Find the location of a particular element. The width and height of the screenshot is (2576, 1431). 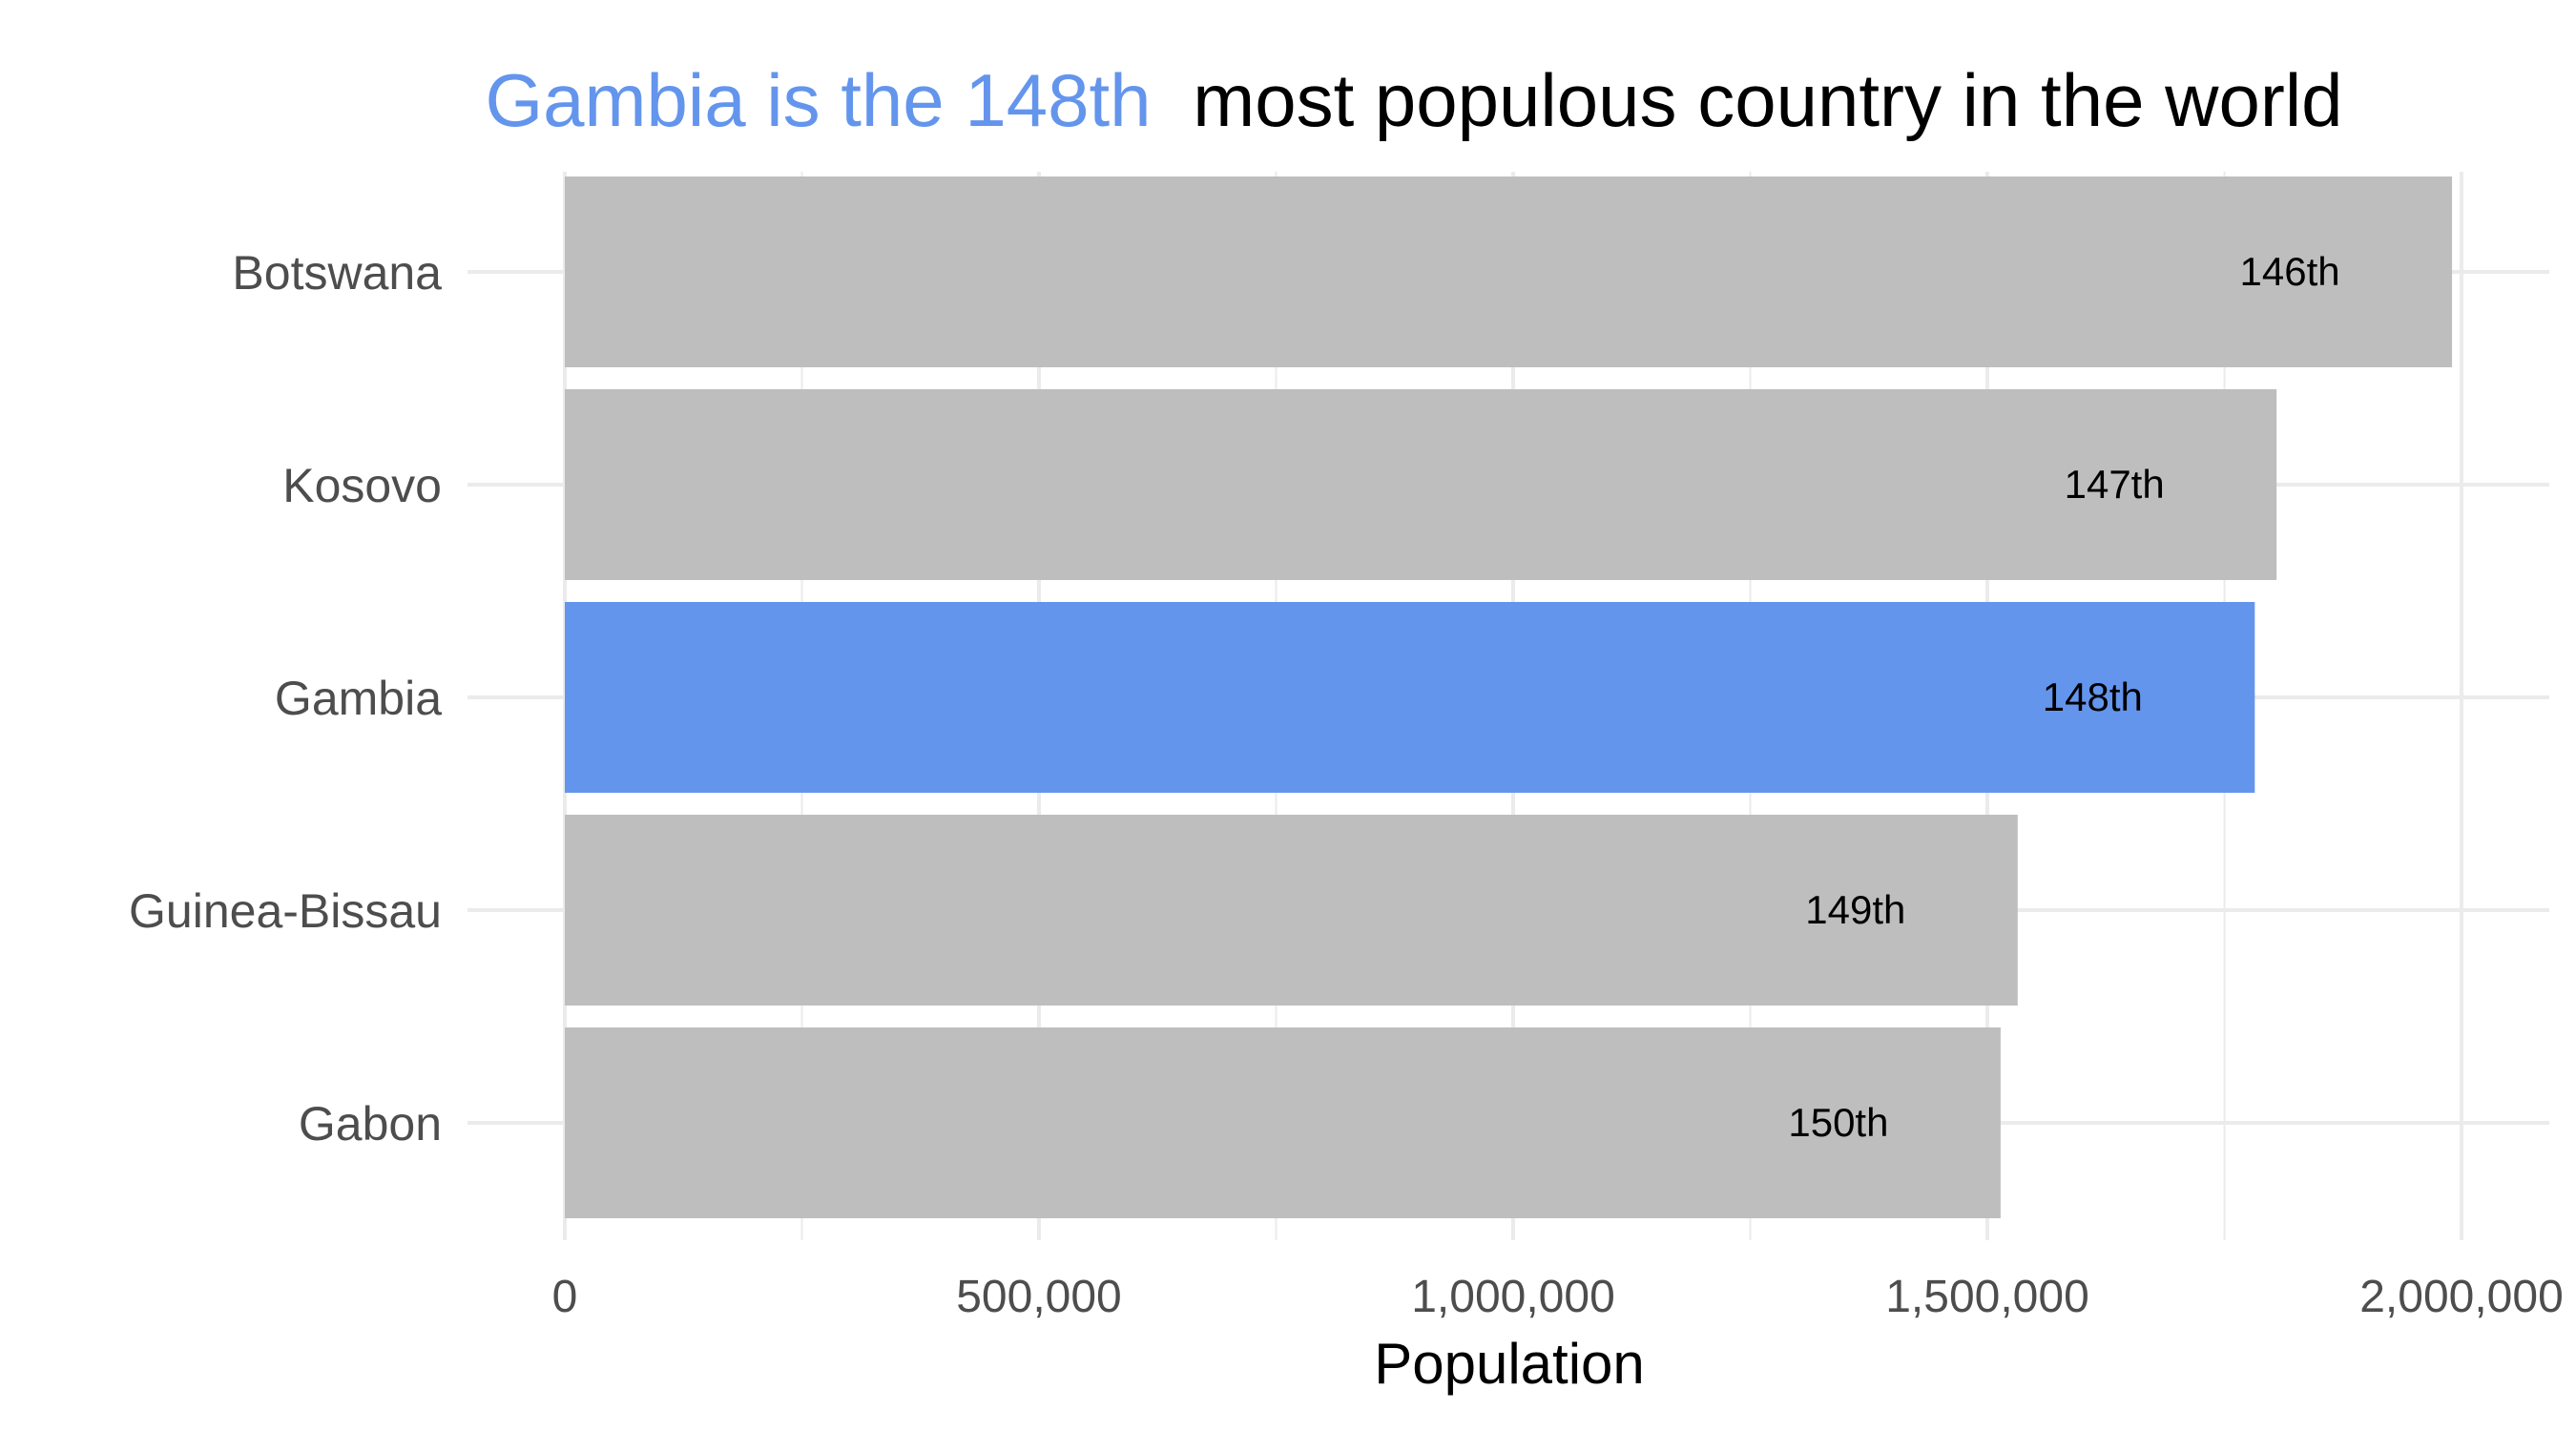

chart-title-highlight: Gambia is the 148th is located at coordinates (818, 100).